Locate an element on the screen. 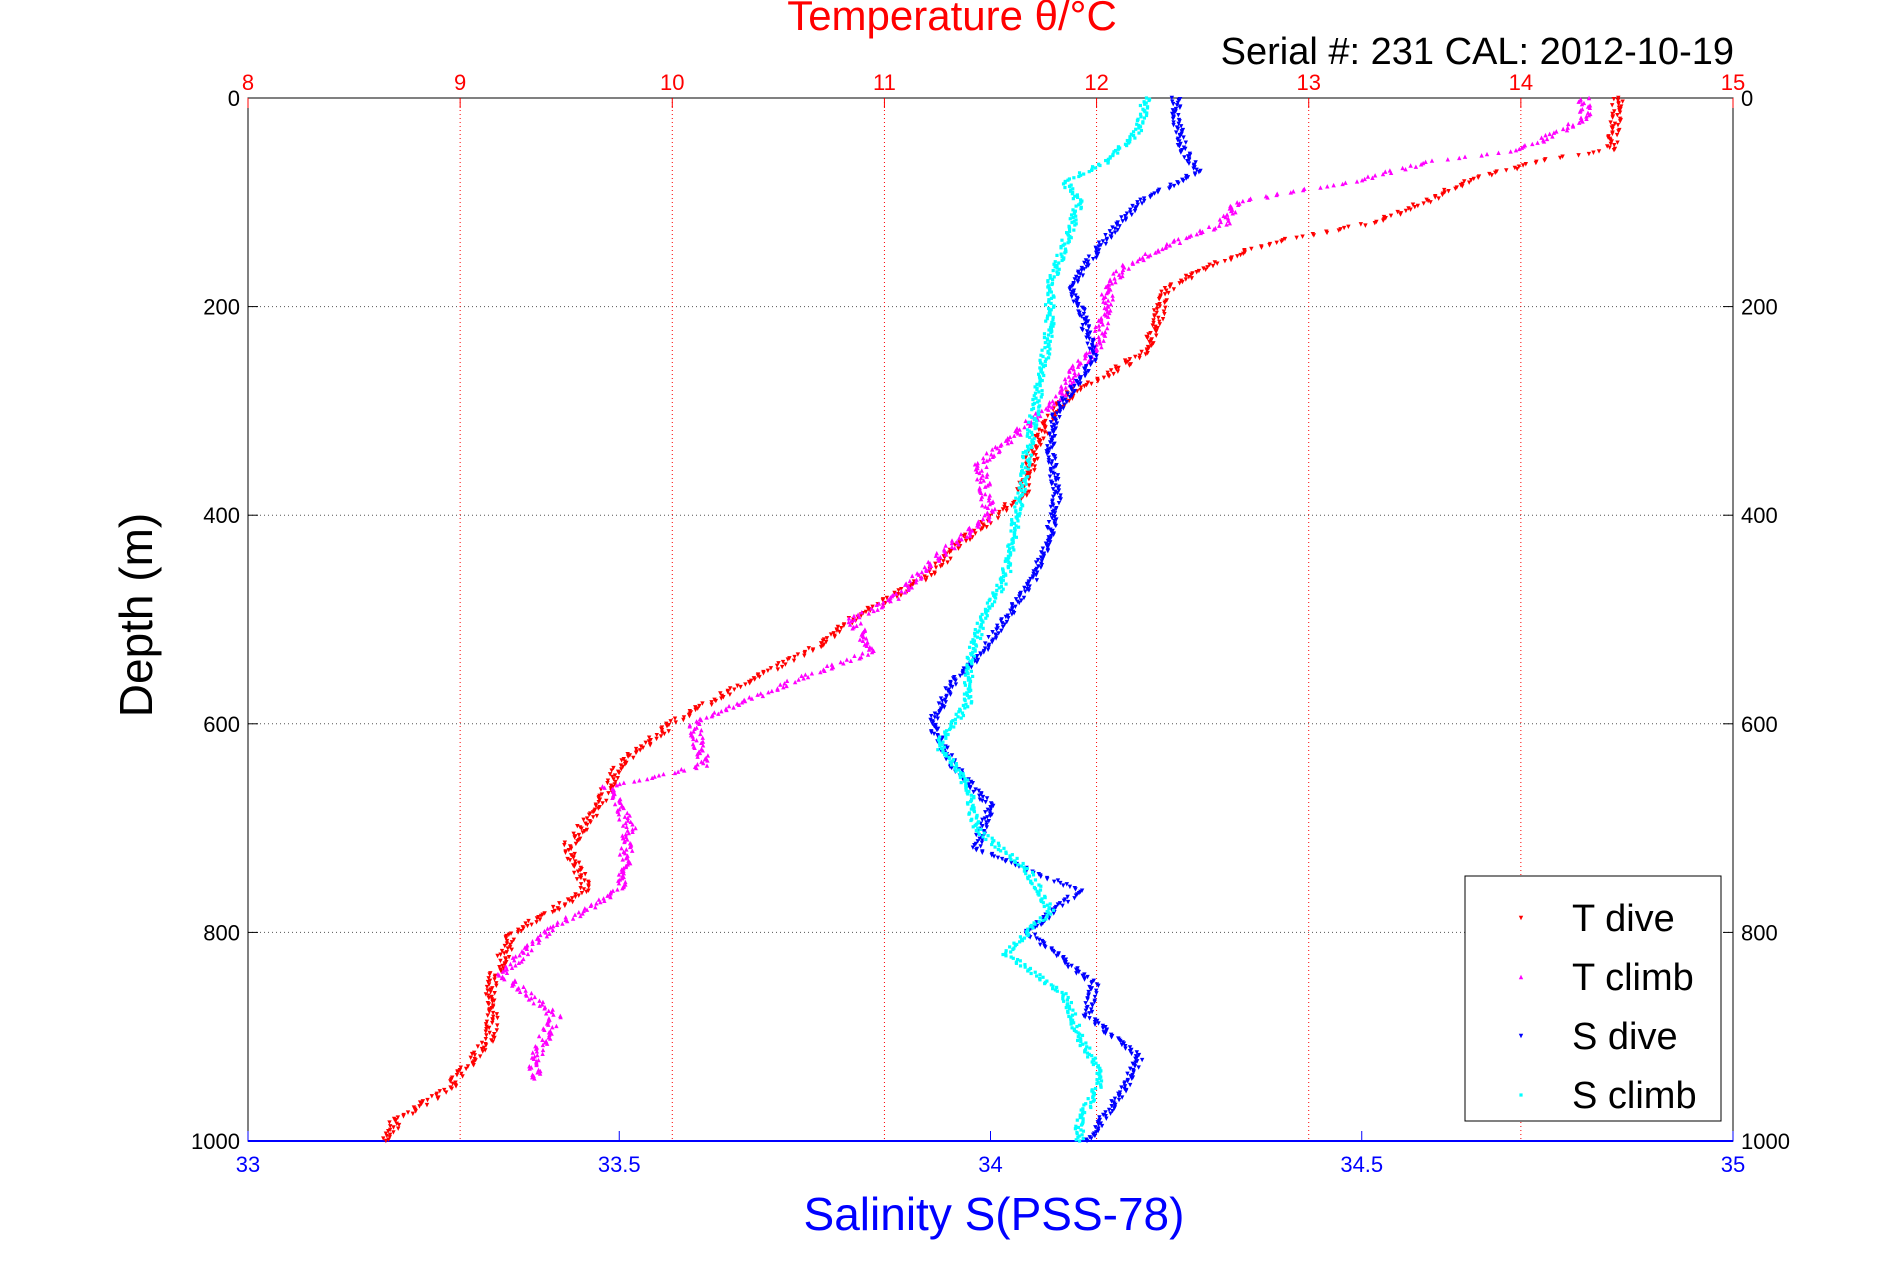 The width and height of the screenshot is (1891, 1262). salinity-tick-label: 34 is located at coordinates (990, 1164).